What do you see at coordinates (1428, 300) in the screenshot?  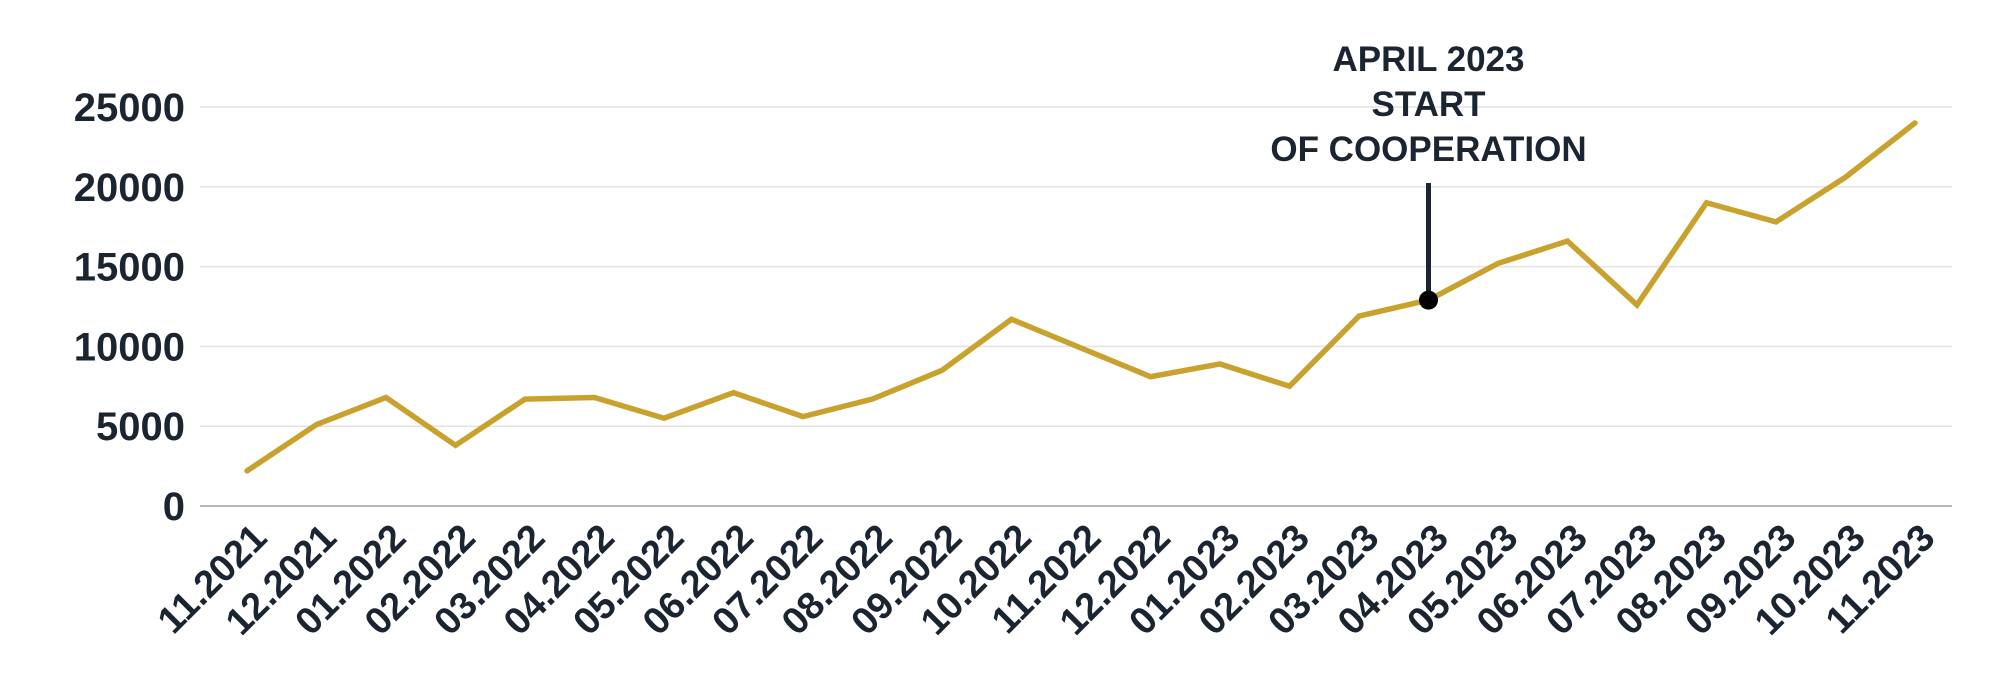 I see `annotation-marker` at bounding box center [1428, 300].